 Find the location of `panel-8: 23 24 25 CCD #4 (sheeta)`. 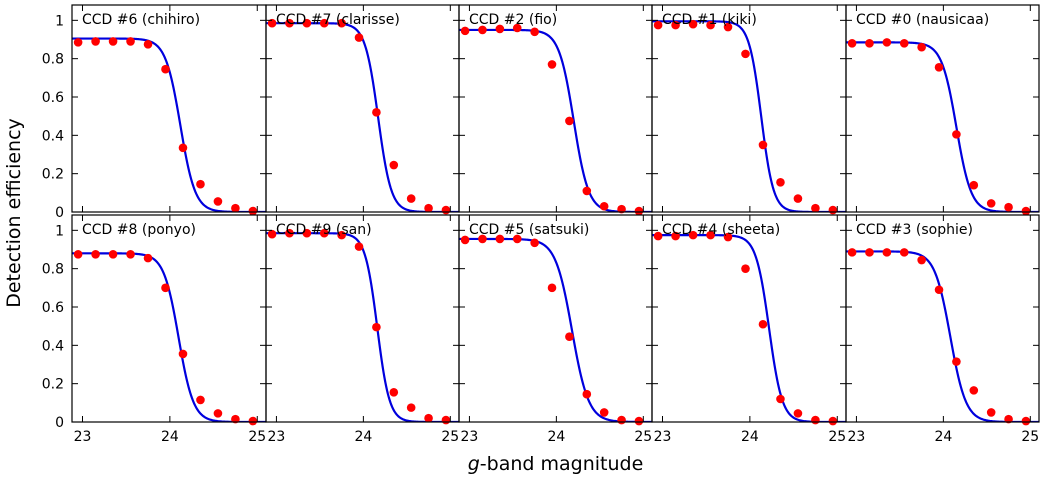

panel-8: 23 24 25 CCD #4 (sheeta) is located at coordinates (749, 329).